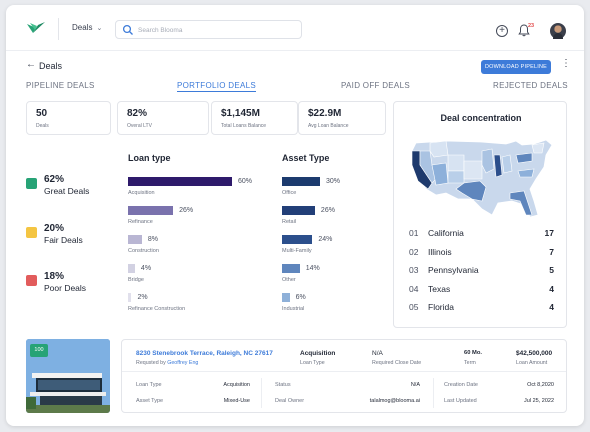 This screenshot has height=432, width=590. What do you see at coordinates (137, 113) in the screenshot?
I see `stat-value: 82%` at bounding box center [137, 113].